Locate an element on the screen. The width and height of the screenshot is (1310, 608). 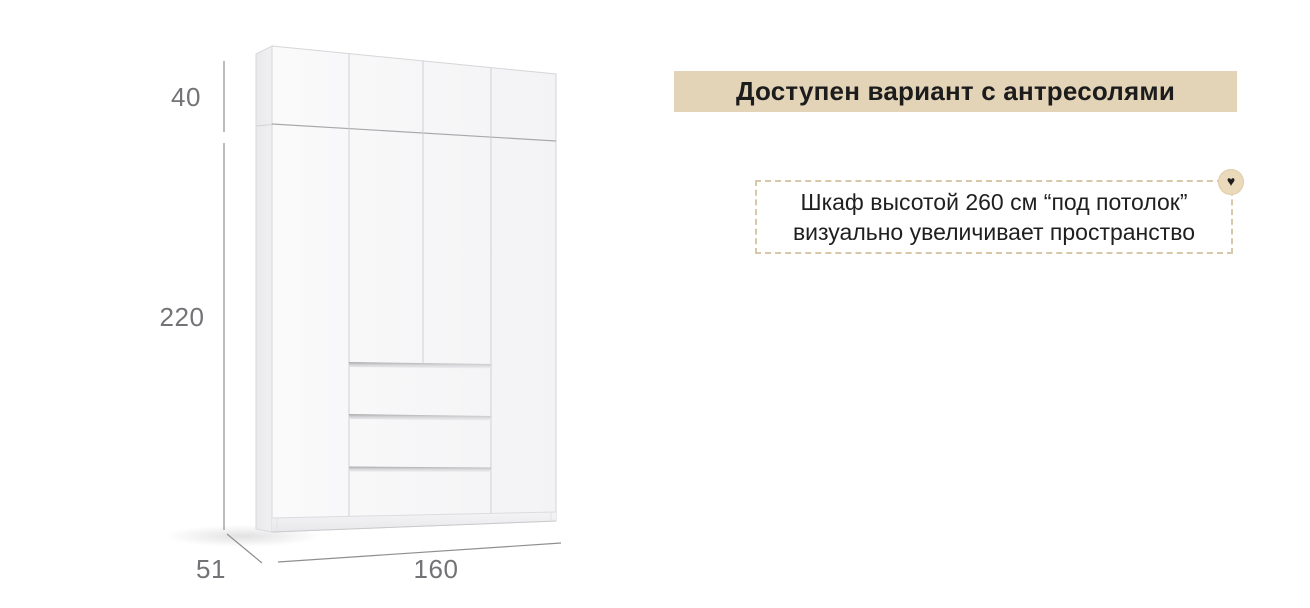
headline-banner: Доступен вариант с антресолями is located at coordinates (955, 91).